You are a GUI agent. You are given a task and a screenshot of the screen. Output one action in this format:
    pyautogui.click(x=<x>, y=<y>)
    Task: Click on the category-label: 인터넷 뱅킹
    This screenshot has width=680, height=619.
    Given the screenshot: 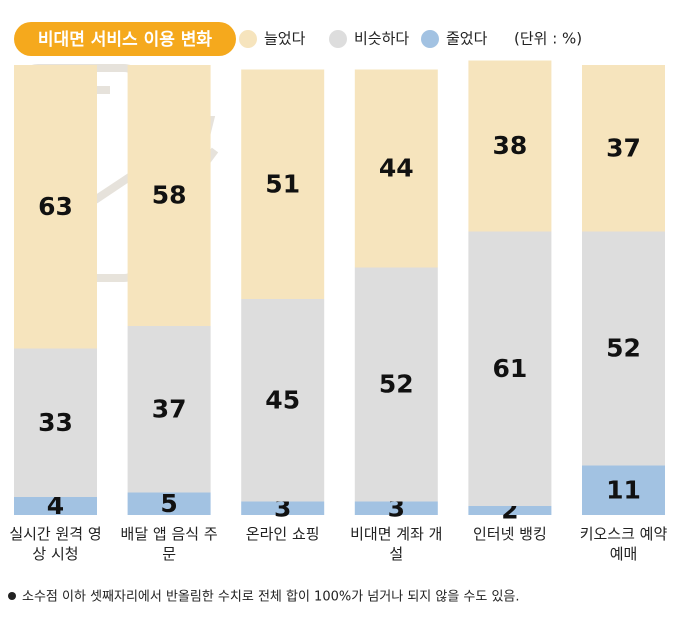 What is the action you would take?
    pyautogui.click(x=510, y=534)
    